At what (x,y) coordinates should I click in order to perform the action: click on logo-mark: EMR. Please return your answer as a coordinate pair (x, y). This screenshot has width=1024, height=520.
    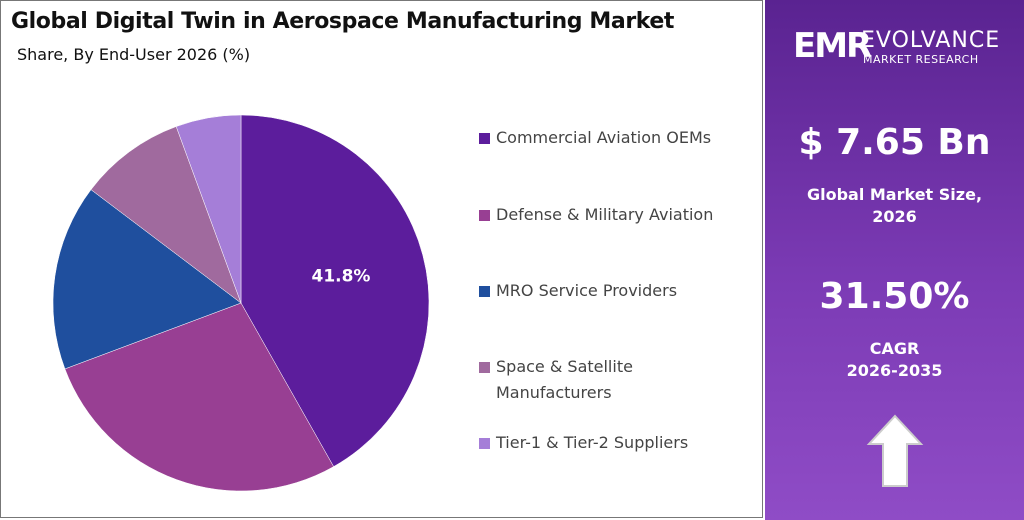
    Looking at the image, I should click on (832, 46).